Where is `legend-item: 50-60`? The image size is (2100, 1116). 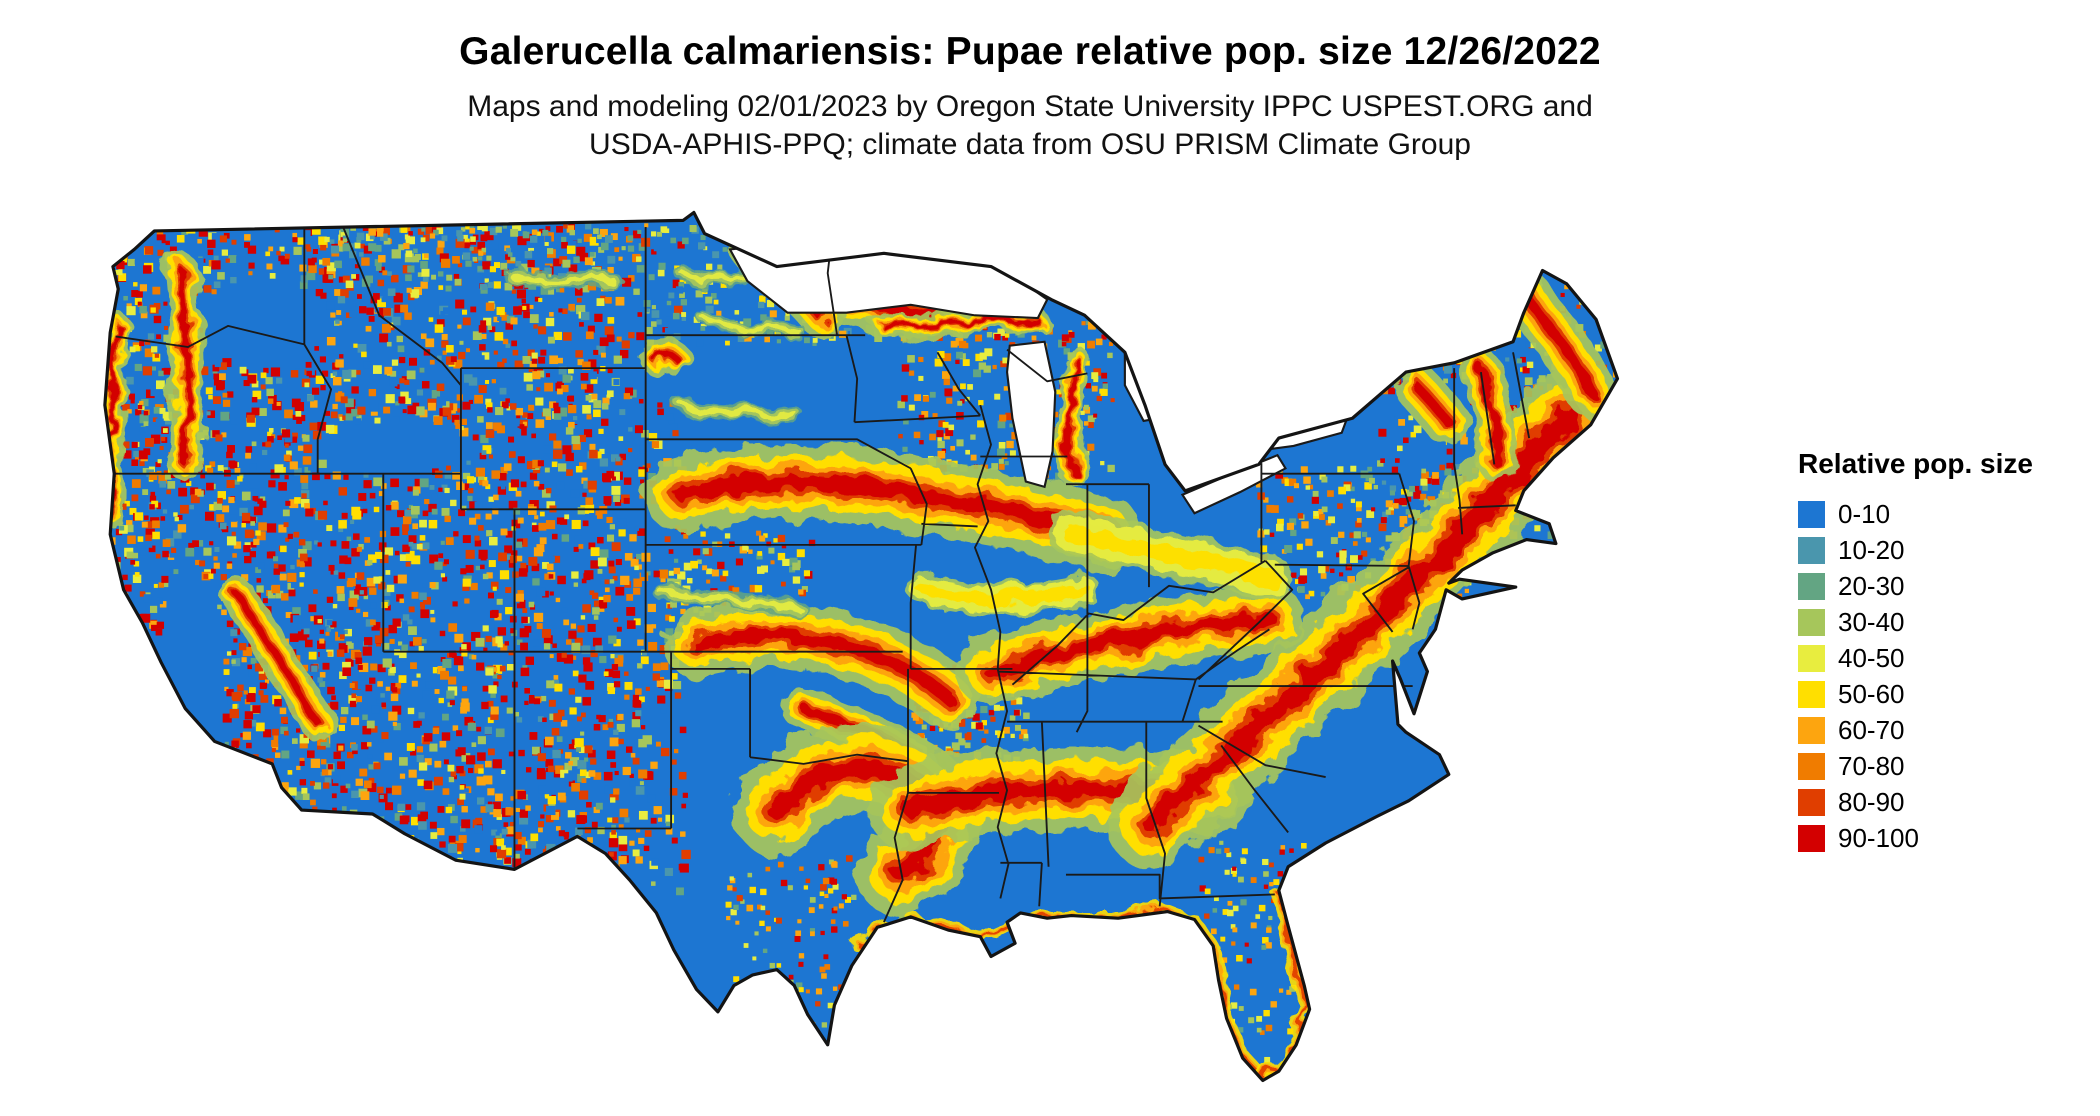
legend-item: 50-60 is located at coordinates (1948, 694).